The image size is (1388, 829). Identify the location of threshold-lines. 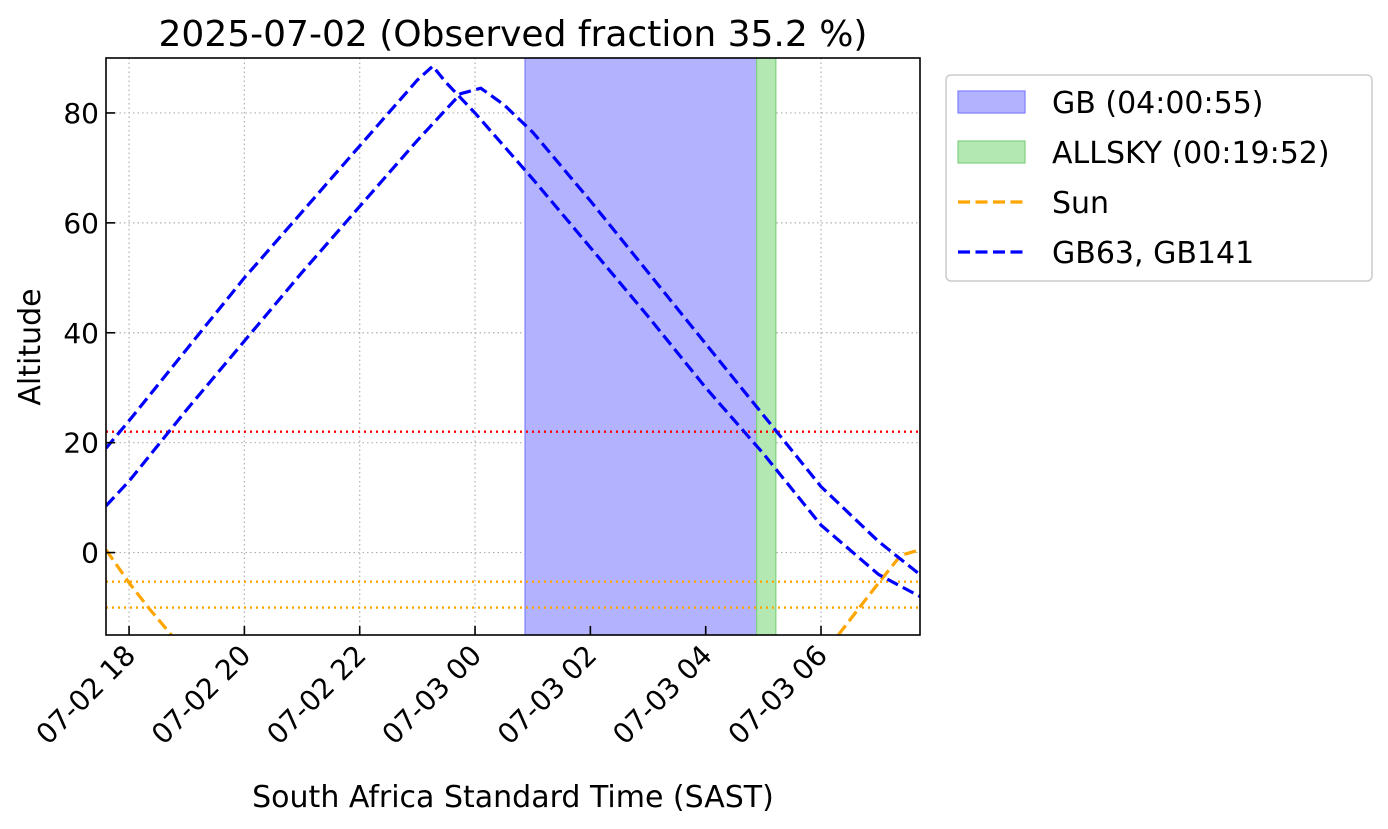
(513, 519).